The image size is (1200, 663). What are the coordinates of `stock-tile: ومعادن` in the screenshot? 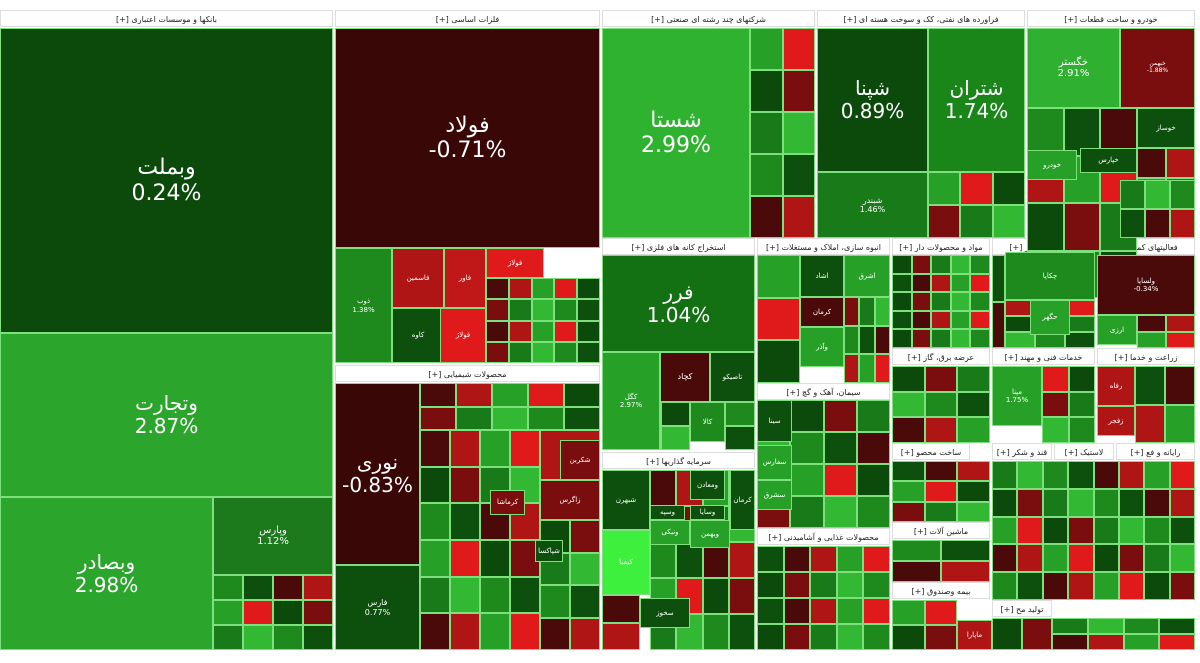 It's located at (707, 485).